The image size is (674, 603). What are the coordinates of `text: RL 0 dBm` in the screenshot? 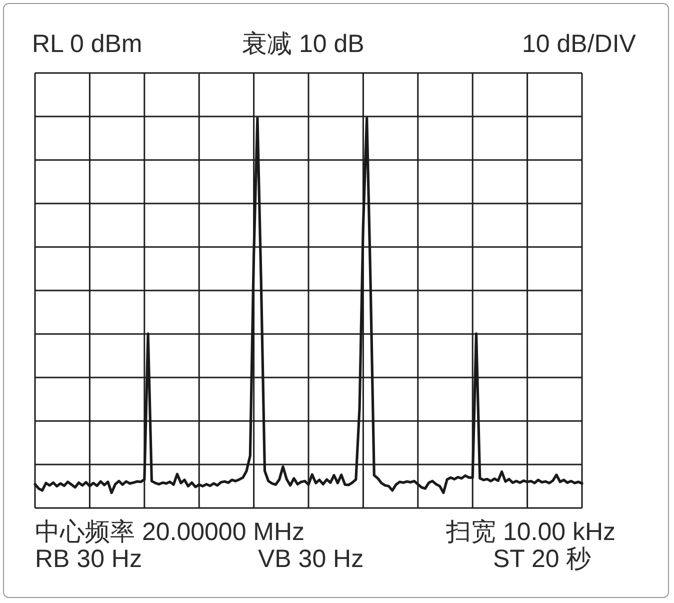 It's located at (87, 44).